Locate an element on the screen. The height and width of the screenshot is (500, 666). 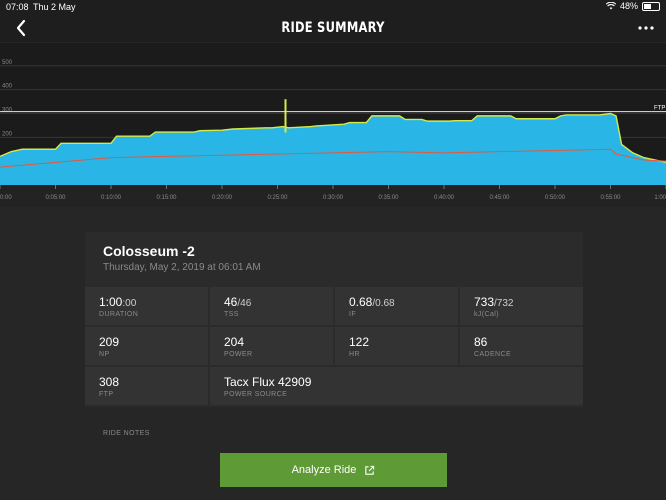
more-dots-icon is located at coordinates (646, 28).